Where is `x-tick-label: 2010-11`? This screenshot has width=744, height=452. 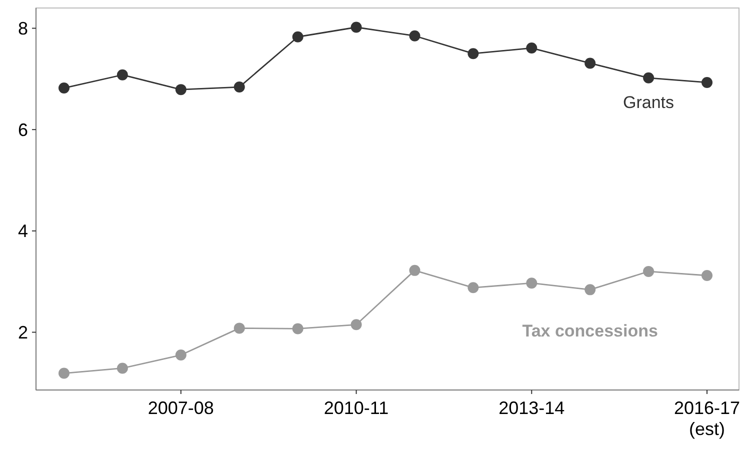
x-tick-label: 2010-11 is located at coordinates (356, 408).